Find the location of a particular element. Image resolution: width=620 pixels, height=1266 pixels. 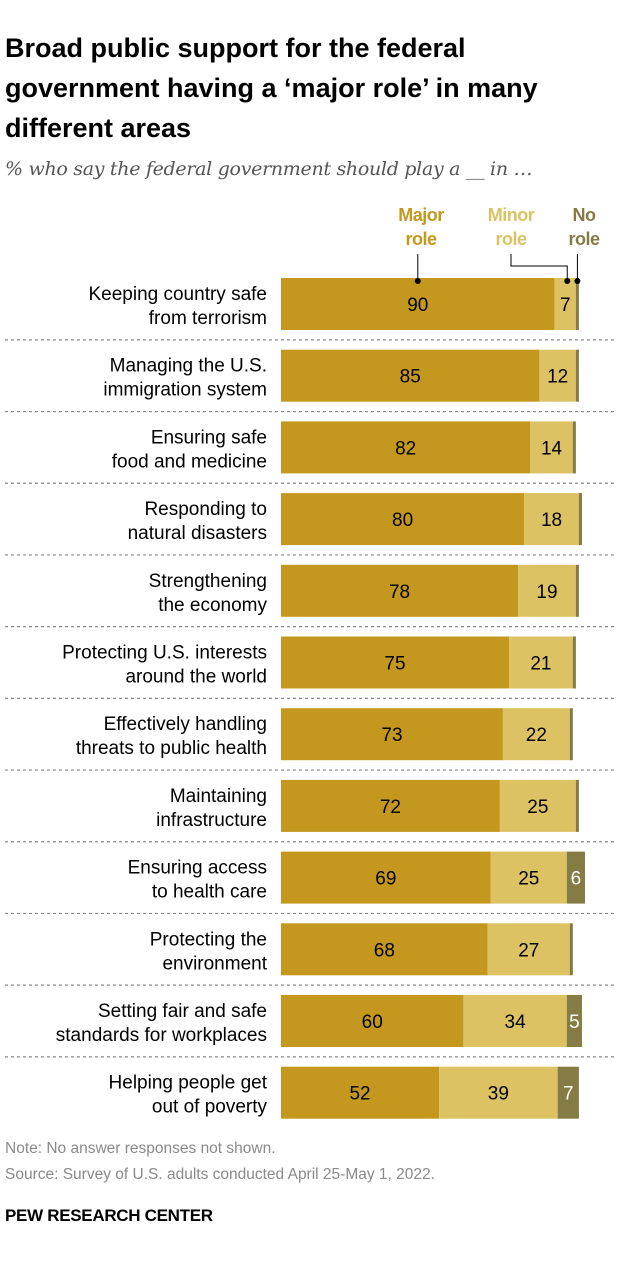

category-label: natural disasters is located at coordinates (197, 533).